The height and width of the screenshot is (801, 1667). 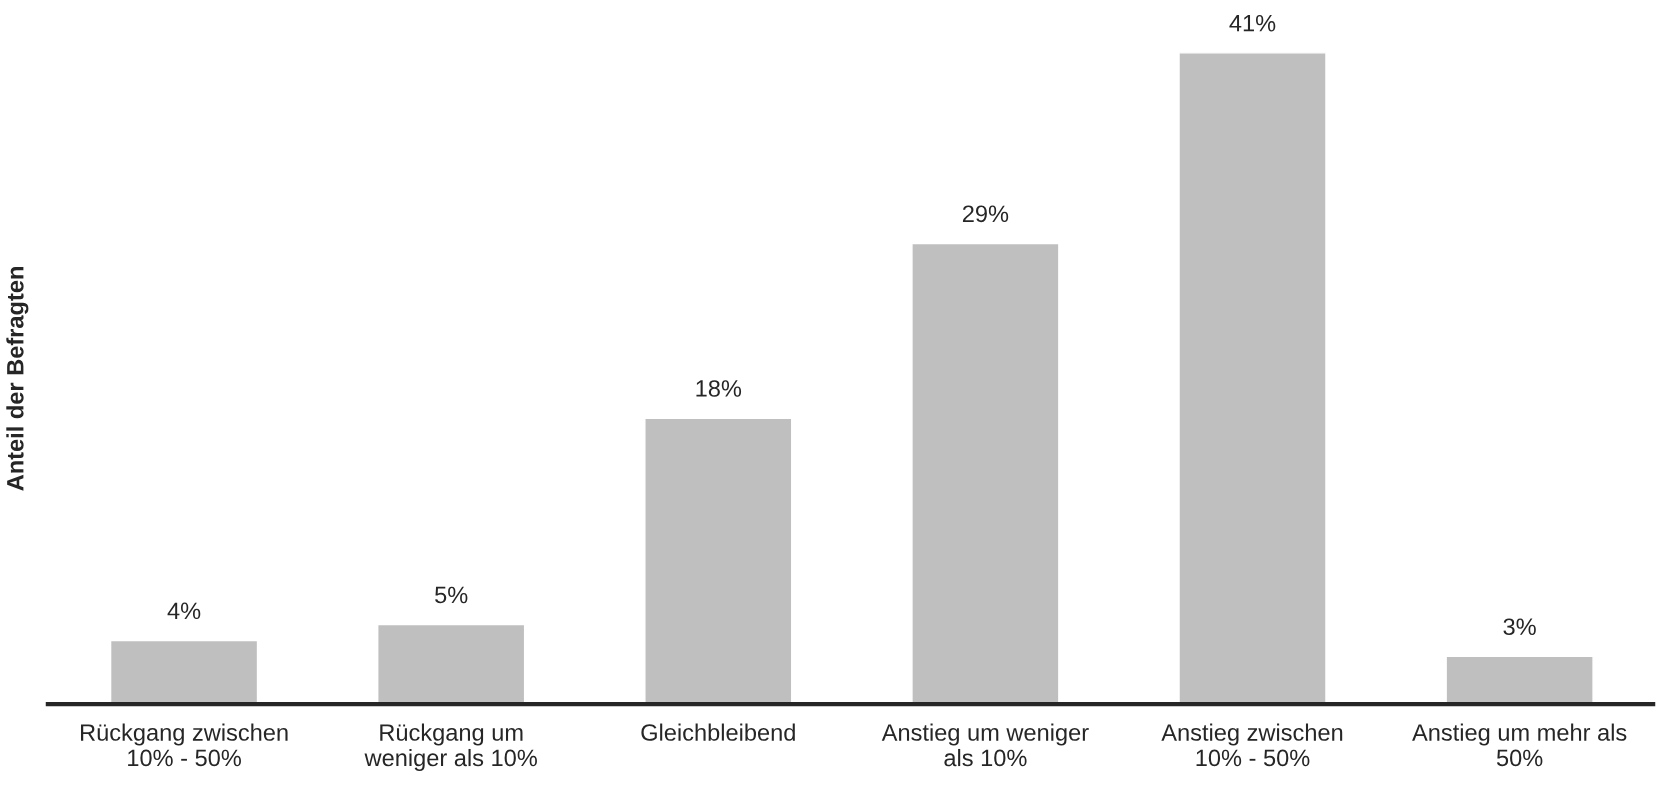 What do you see at coordinates (985, 214) in the screenshot?
I see `data-label: 29%` at bounding box center [985, 214].